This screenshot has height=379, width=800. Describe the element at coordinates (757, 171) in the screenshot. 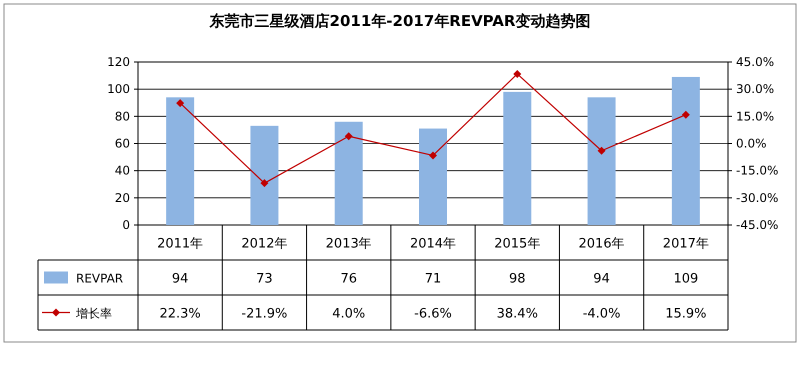

I see `y2-tick-label: -15.0%` at that location.